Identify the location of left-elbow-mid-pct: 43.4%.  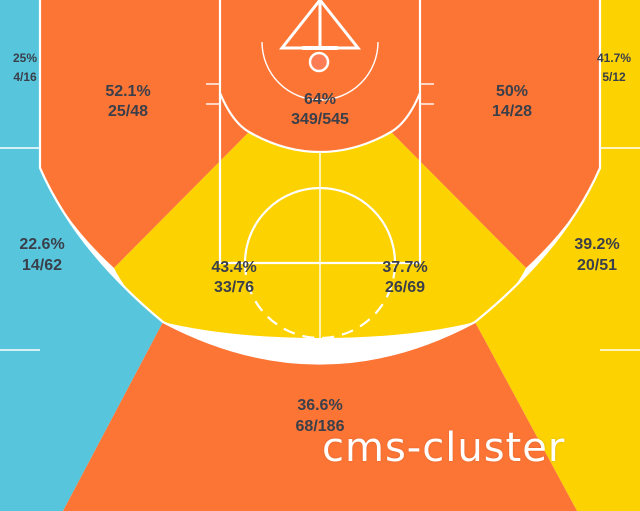
(233, 267).